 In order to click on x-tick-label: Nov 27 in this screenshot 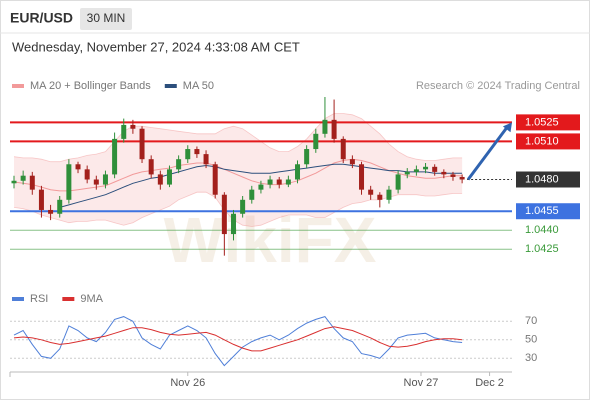, I will do `click(421, 383)`.